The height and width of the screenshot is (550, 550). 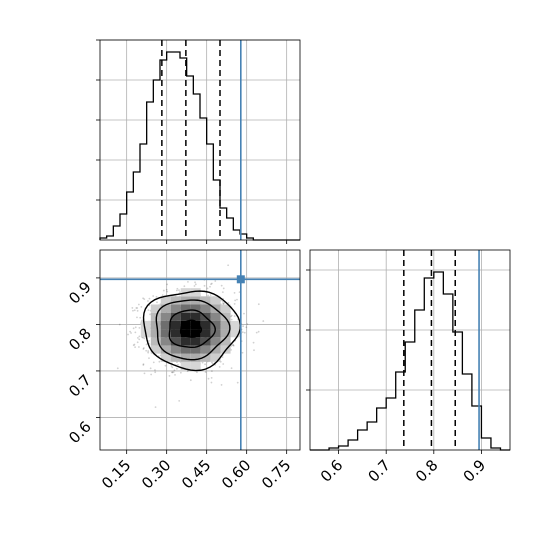 I want to click on y-tick-label: 0.9, so click(x=80, y=293).